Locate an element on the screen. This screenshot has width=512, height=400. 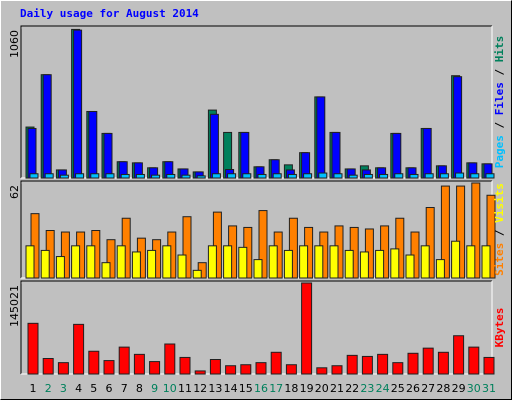
legend-entry: Pages is located at coordinates (499, 151).